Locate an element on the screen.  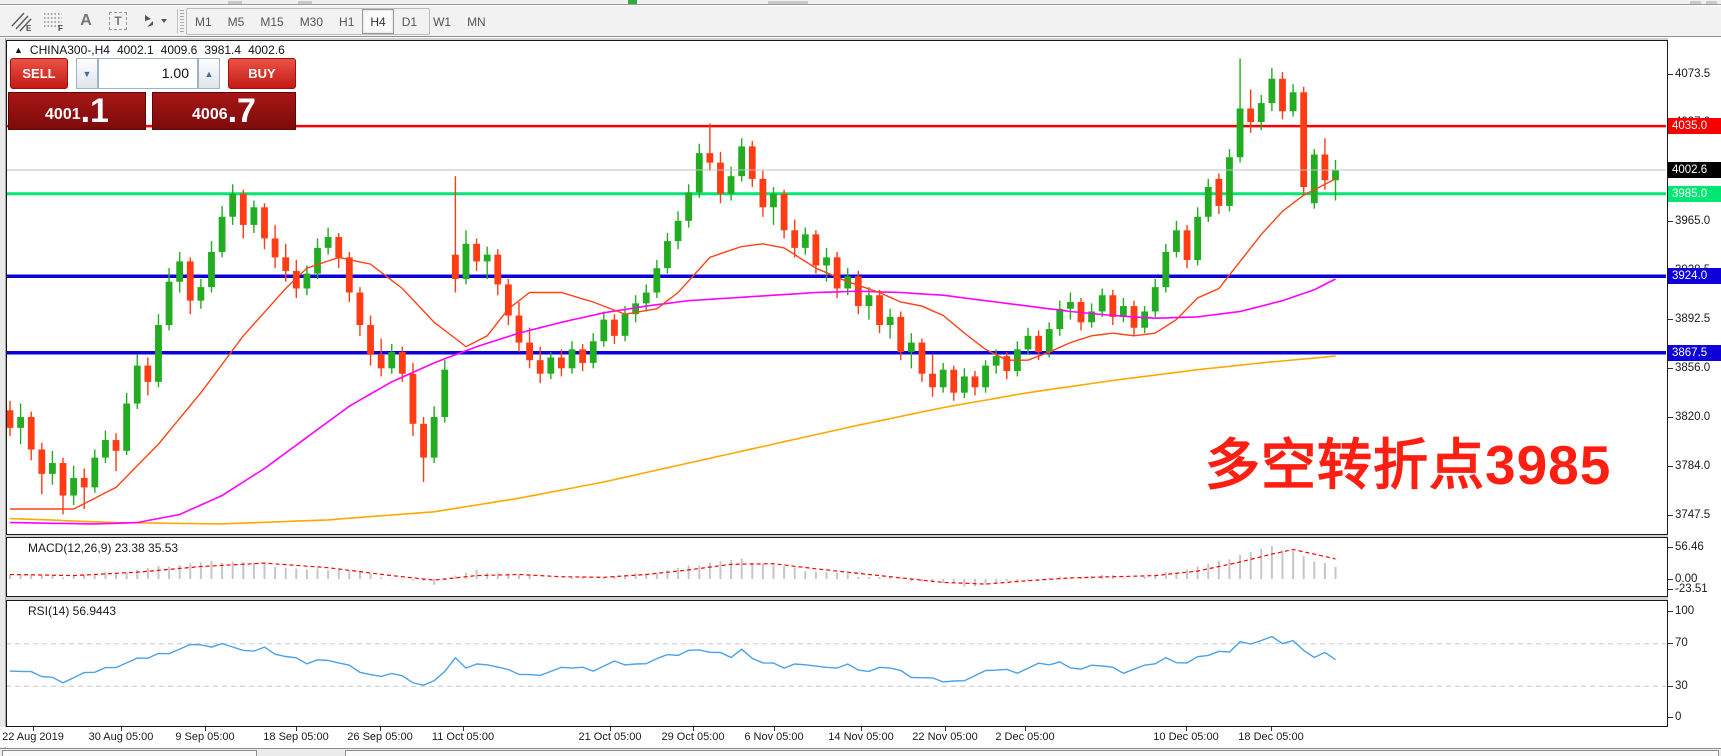
date-label: 11 Oct 05:00 is located at coordinates (463, 737).